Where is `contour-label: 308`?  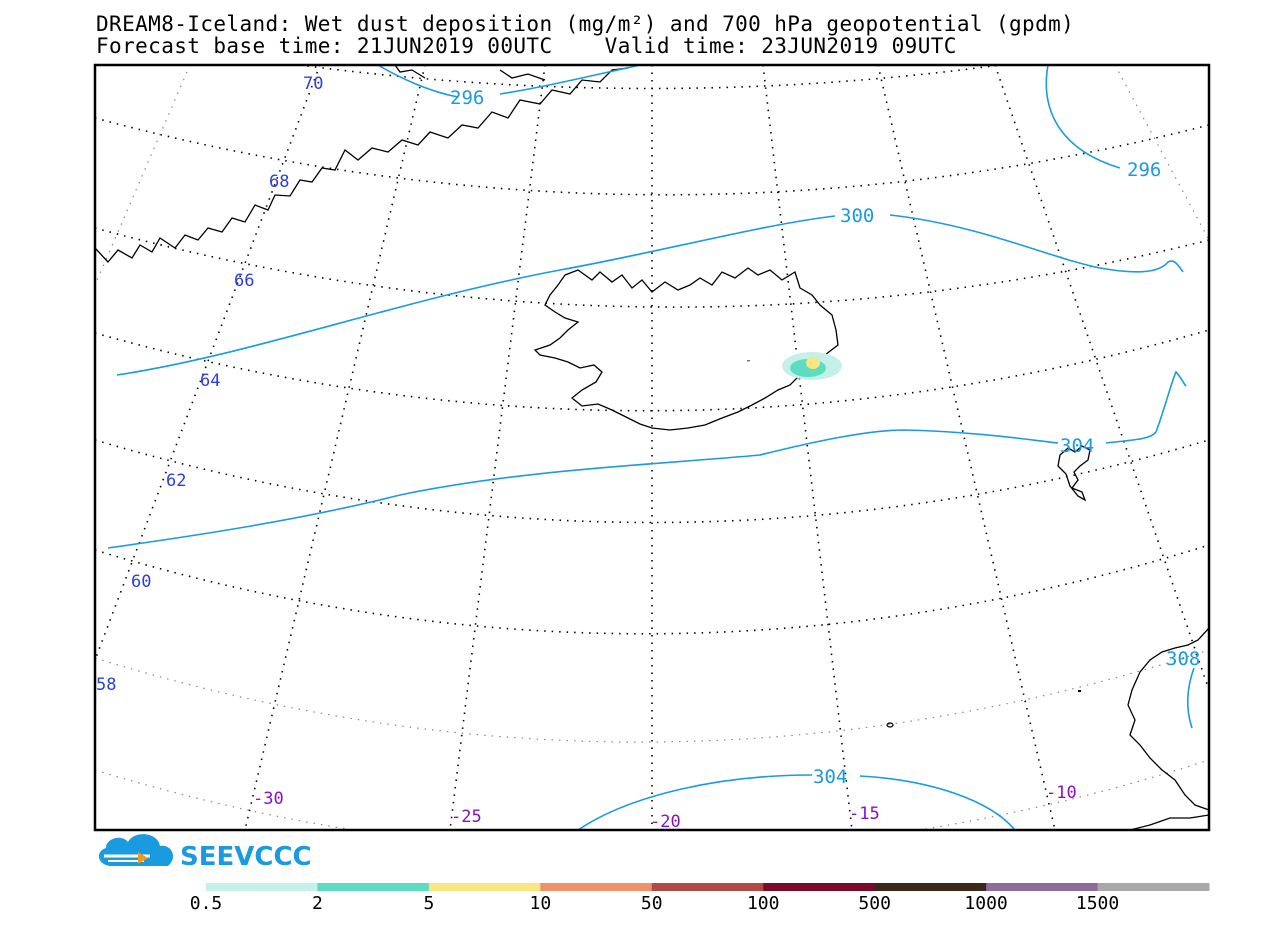
contour-label: 308 is located at coordinates (1183, 659).